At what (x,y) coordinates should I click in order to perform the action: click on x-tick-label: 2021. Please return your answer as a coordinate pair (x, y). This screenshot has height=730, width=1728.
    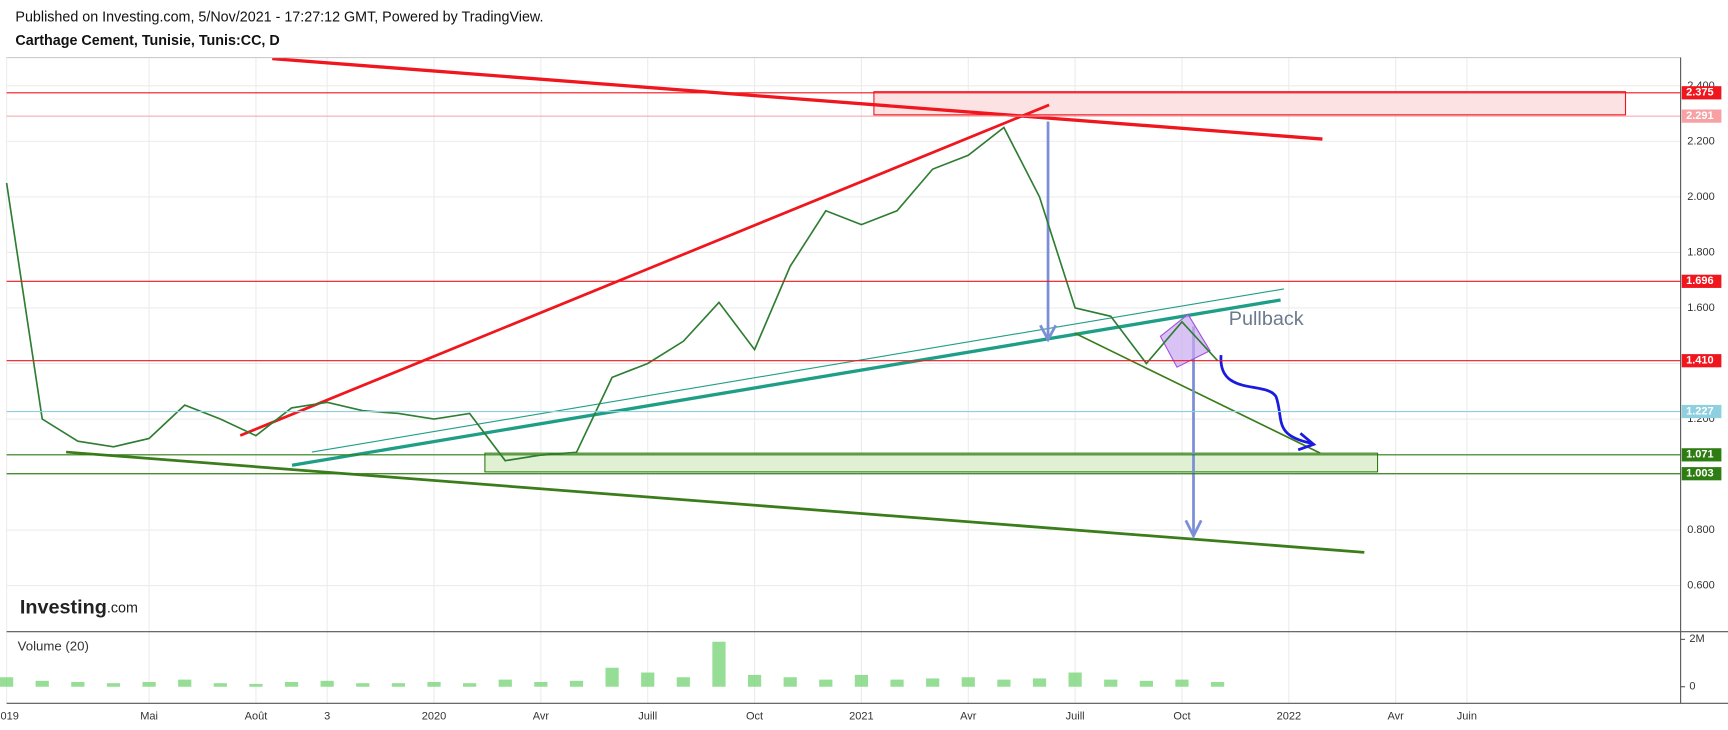
    Looking at the image, I should click on (861, 716).